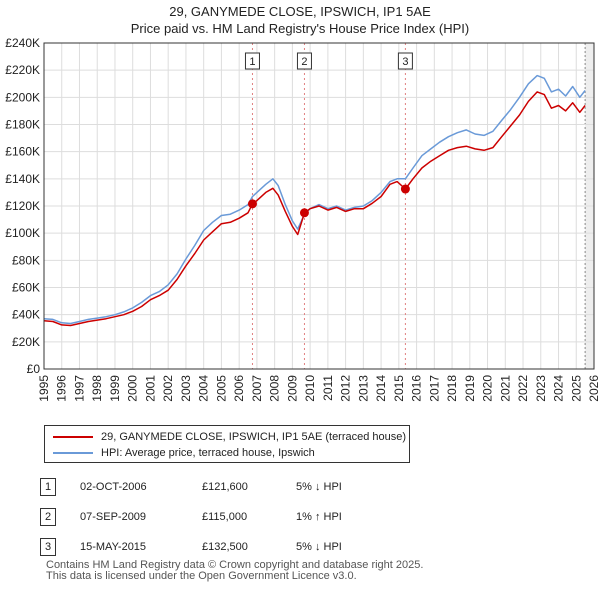 The width and height of the screenshot is (600, 590). Describe the element at coordinates (22, 152) in the screenshot. I see `y-tick-label: £160K` at that location.